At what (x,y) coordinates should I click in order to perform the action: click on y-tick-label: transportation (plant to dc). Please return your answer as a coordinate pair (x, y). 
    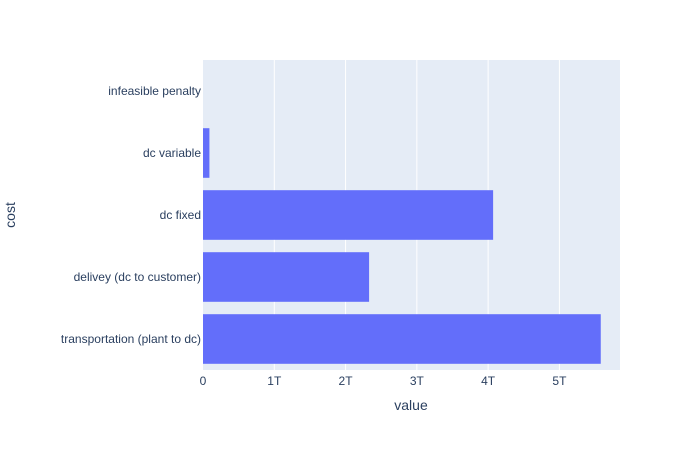
    Looking at the image, I should click on (131, 339).